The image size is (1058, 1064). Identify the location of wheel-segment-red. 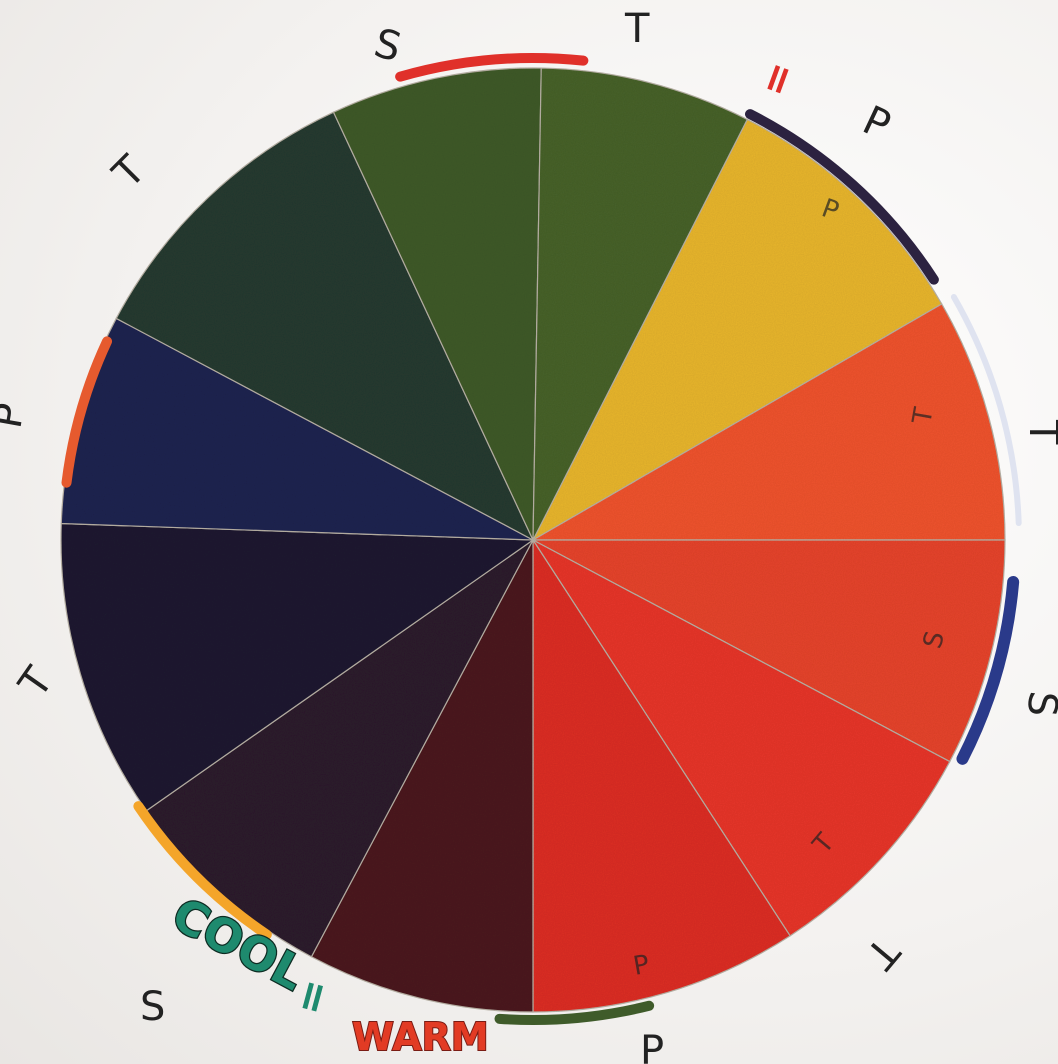
(741, 737).